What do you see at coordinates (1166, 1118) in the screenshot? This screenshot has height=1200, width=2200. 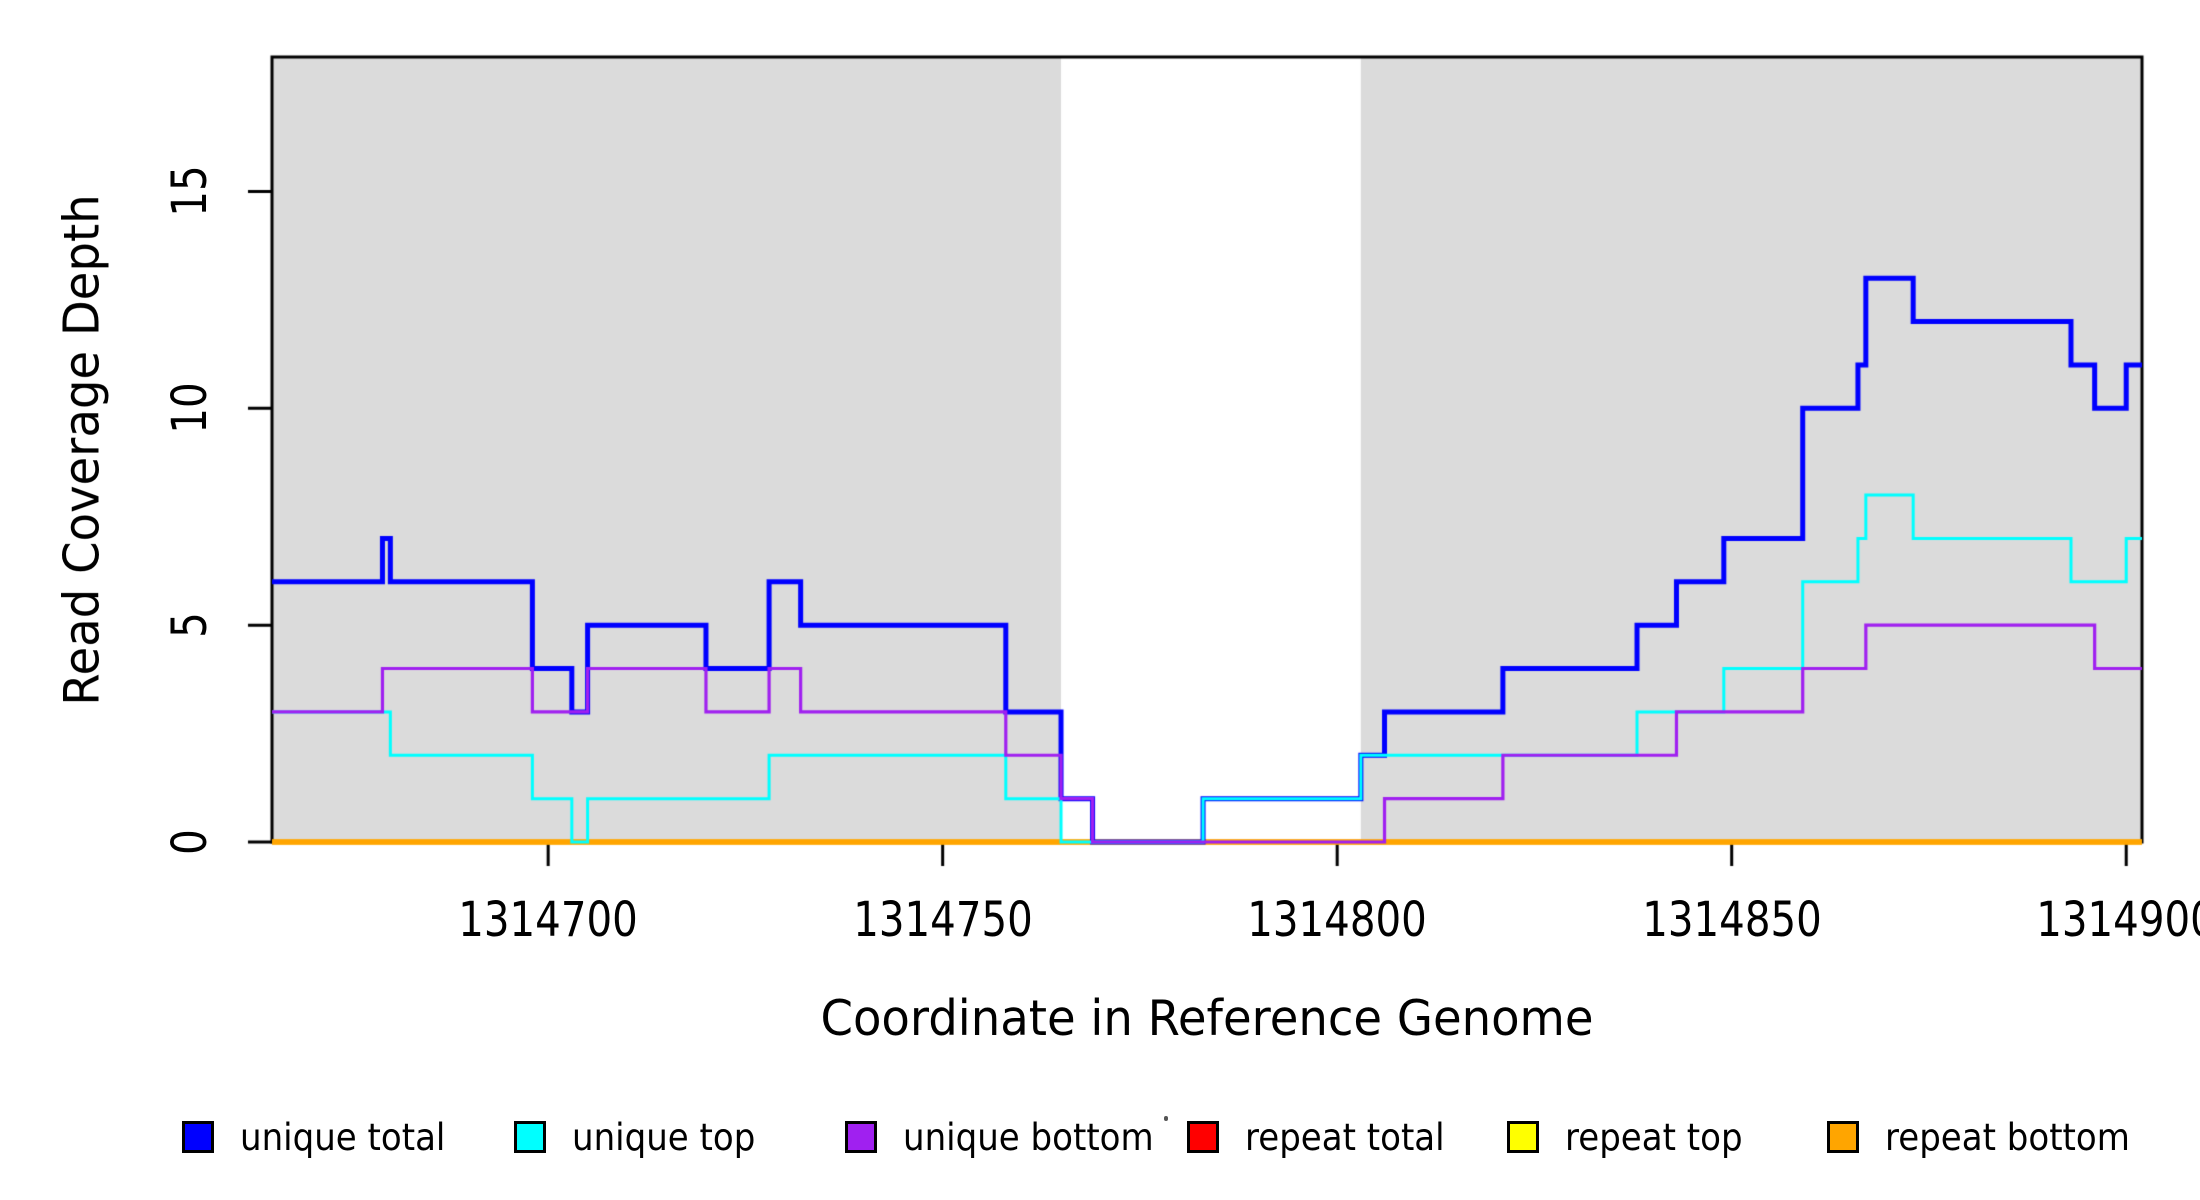 I see `stray-mark` at bounding box center [1166, 1118].